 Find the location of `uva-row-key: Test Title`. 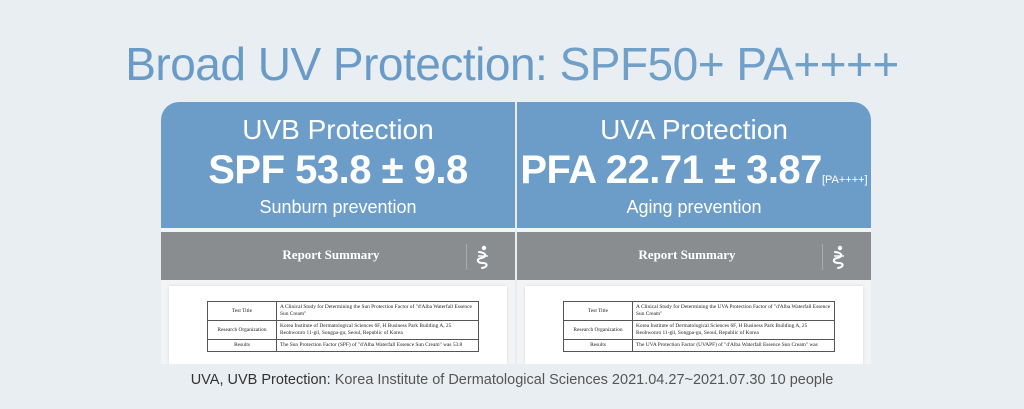

uva-row-key: Test Title is located at coordinates (598, 311).